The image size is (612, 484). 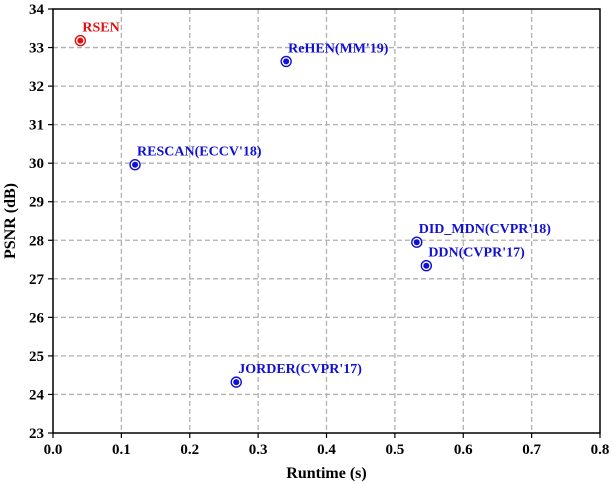 I want to click on point-label: DDN(CVPR'17), so click(x=476, y=253).